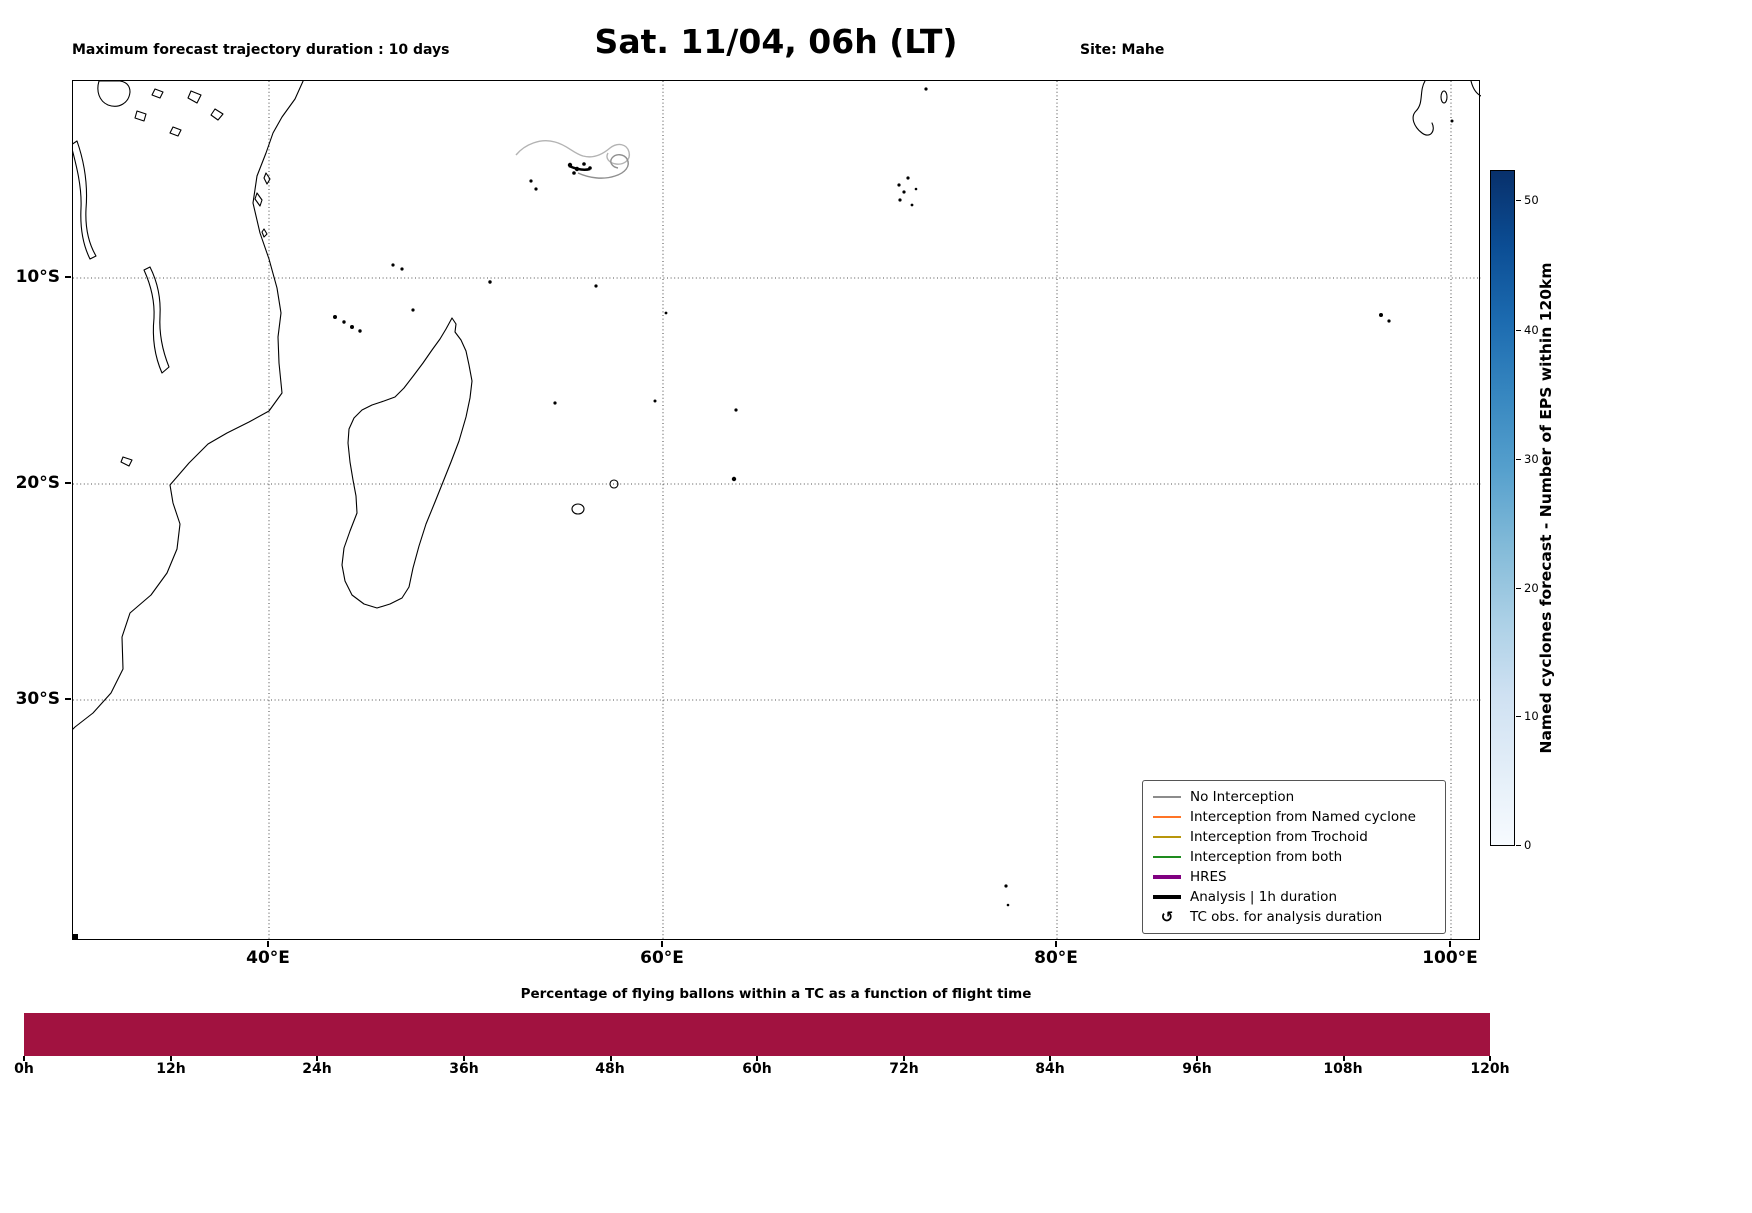 The width and height of the screenshot is (1752, 1213). What do you see at coordinates (267, 178) in the screenshot?
I see `pemba-island-outline` at bounding box center [267, 178].